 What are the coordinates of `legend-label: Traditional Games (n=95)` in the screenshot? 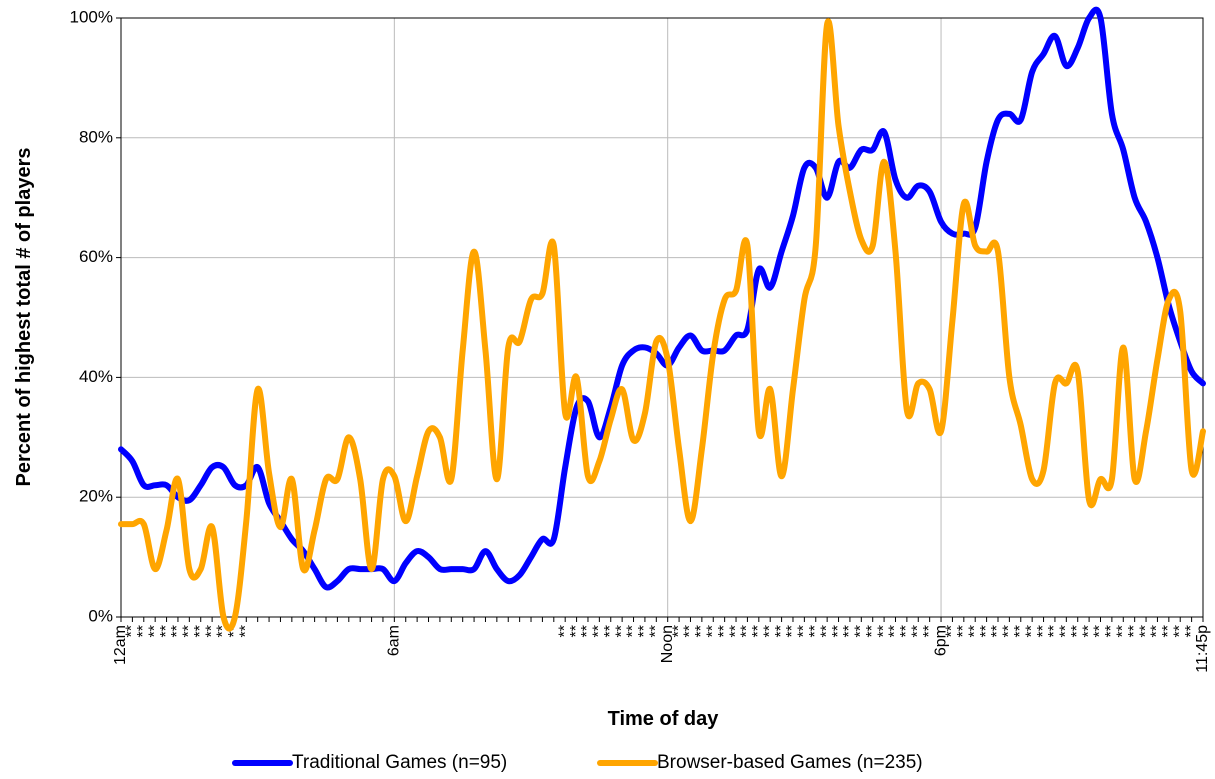 It's located at (399, 762).